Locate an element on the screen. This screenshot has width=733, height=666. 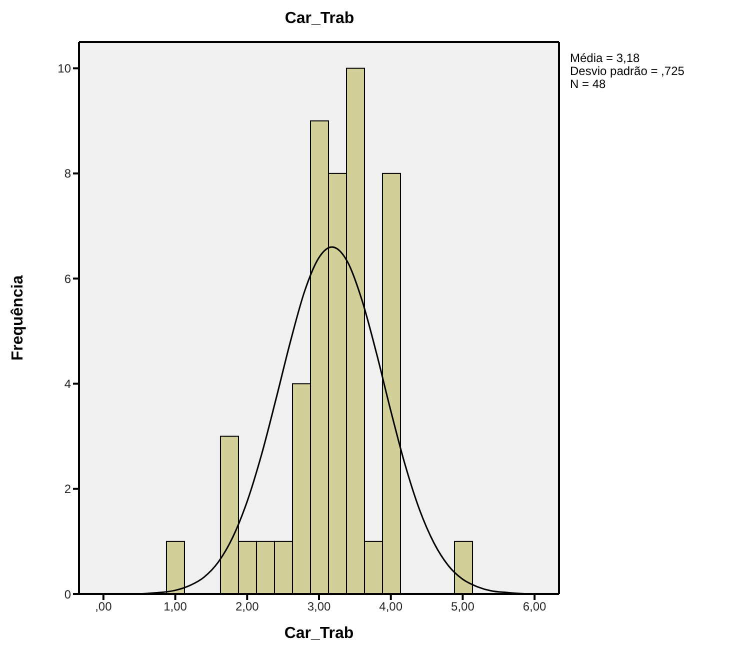
x-axis-title: Car_Trab is located at coordinates (319, 633).